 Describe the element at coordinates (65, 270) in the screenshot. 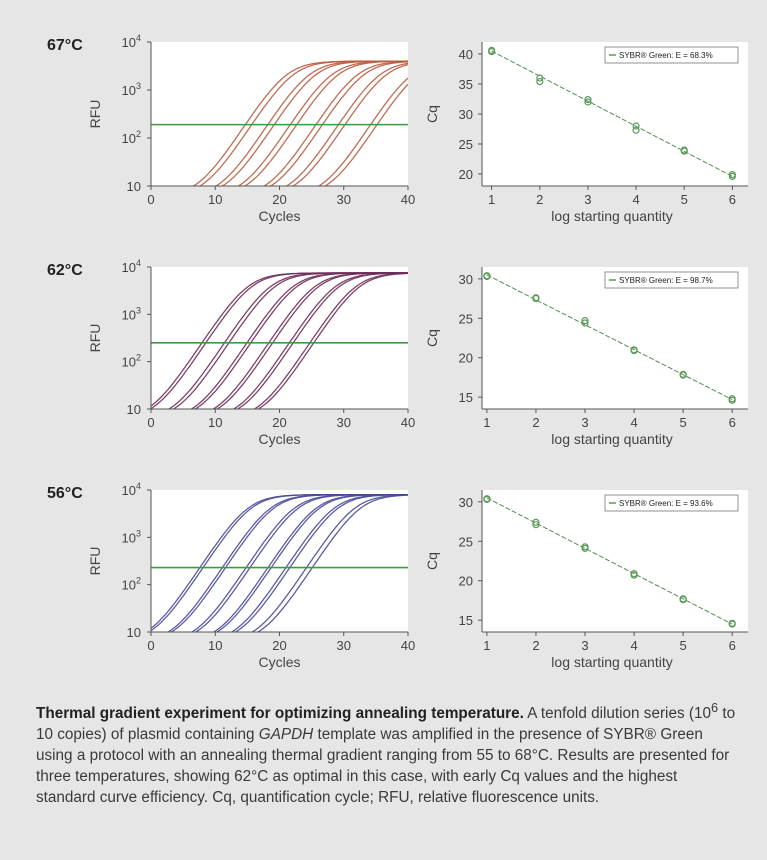

I see `temperature-label: 62°C` at that location.